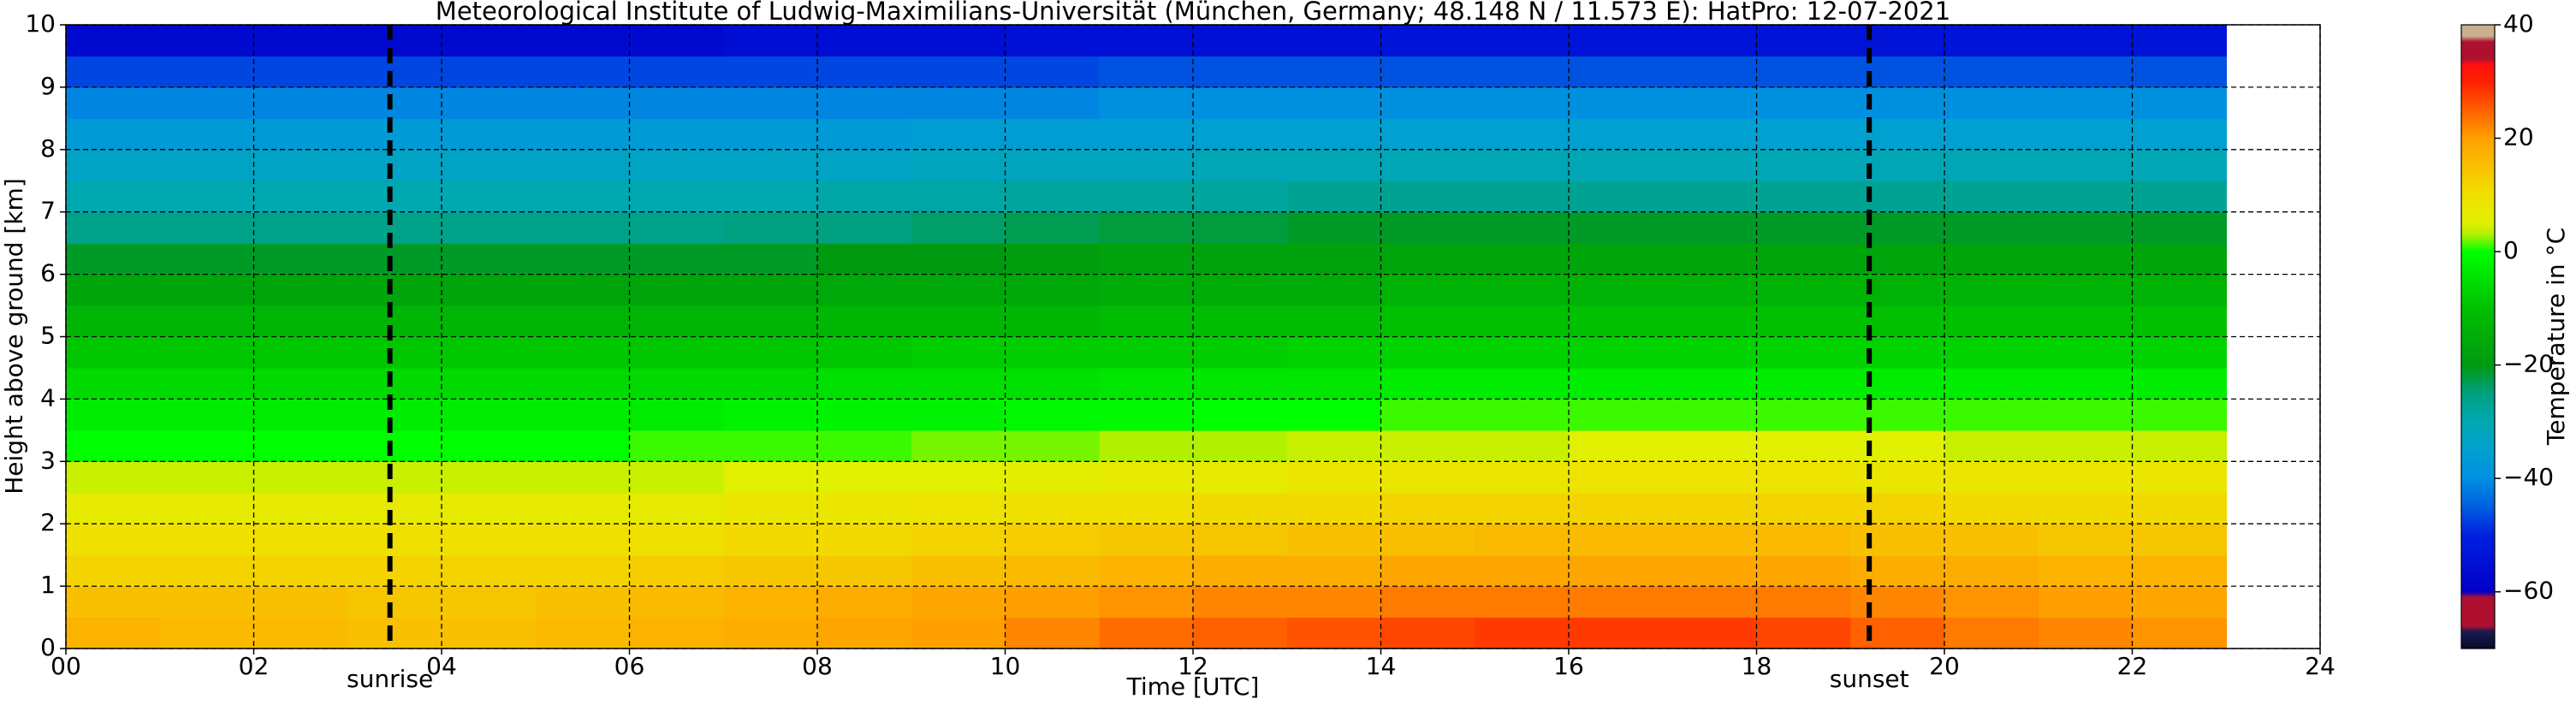 The width and height of the screenshot is (2576, 705). I want to click on colorbar-tick-label: 40, so click(2518, 23).